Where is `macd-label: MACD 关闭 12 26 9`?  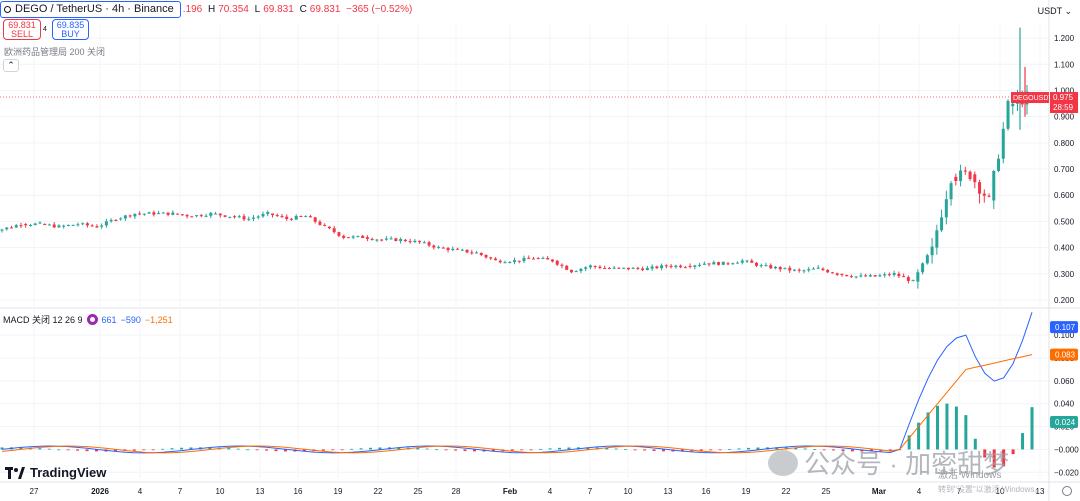
macd-label: MACD 关闭 12 26 9 is located at coordinates (43, 320).